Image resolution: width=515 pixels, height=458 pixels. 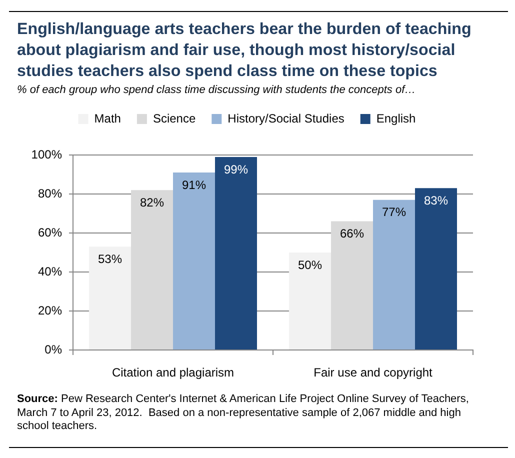 What do you see at coordinates (152, 202) in the screenshot?
I see `data-label: 82%` at bounding box center [152, 202].